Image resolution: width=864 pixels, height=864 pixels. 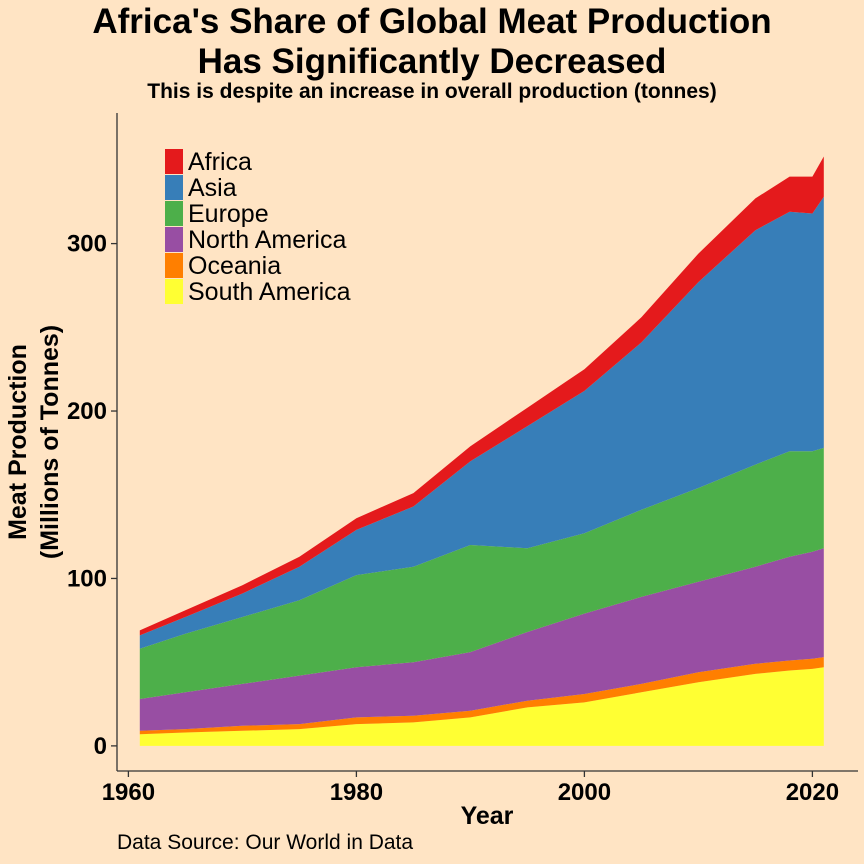 I want to click on legend-label-north-america: North America, so click(x=267, y=240).